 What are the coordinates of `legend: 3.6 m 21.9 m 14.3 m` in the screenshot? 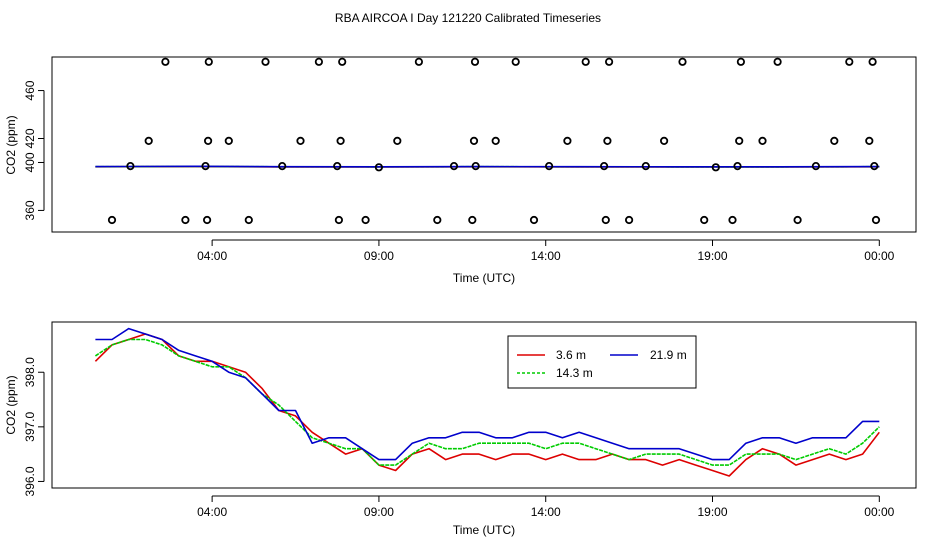 It's located at (602, 362).